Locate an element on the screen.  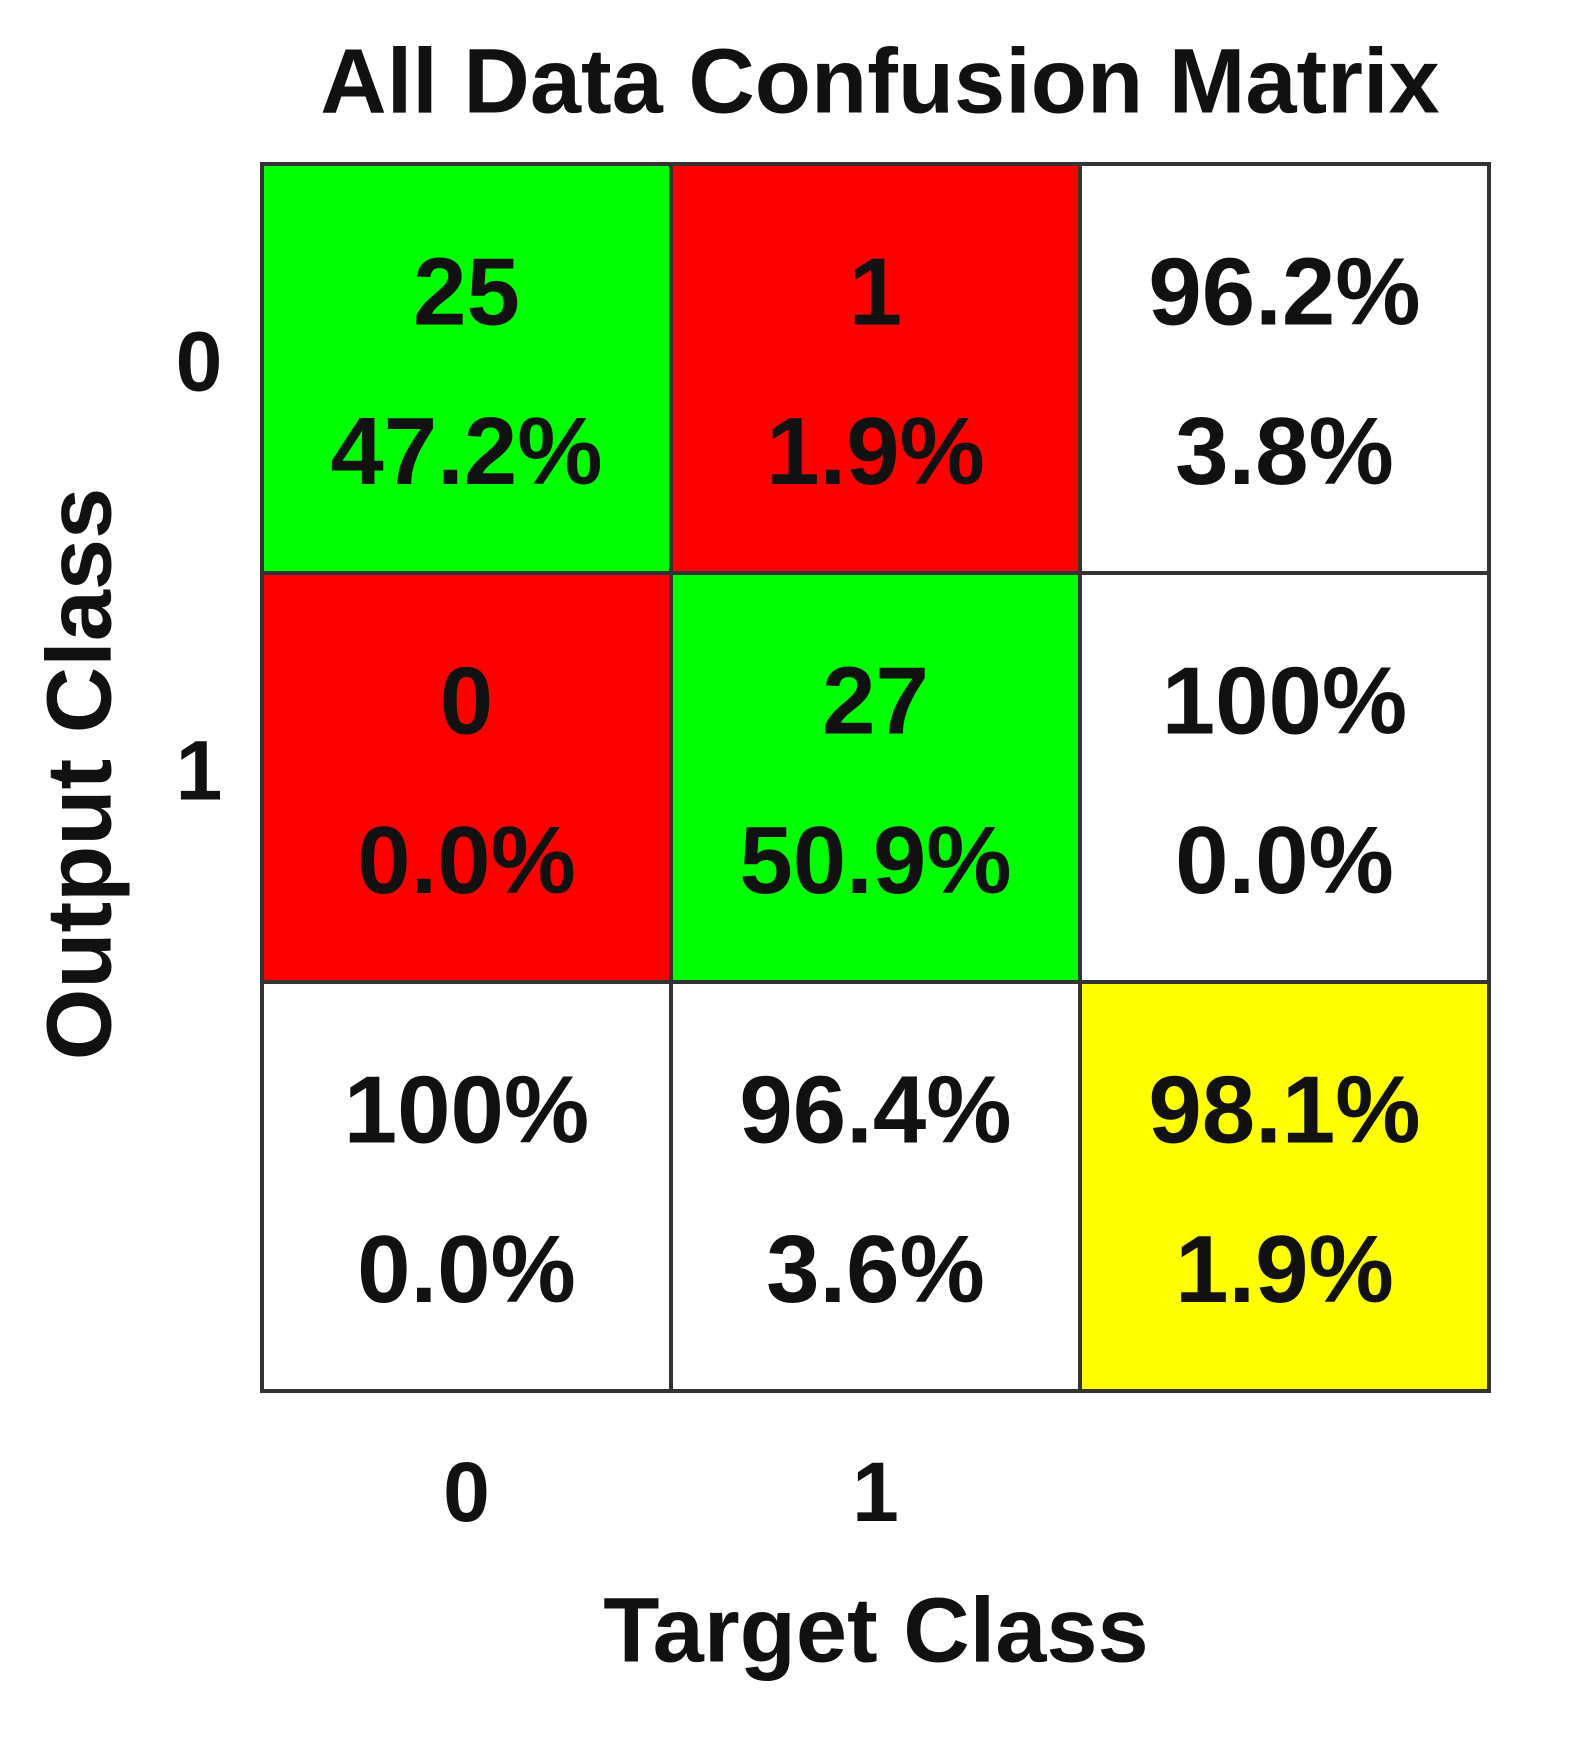
y-tick-label: 0 is located at coordinates (199, 362).